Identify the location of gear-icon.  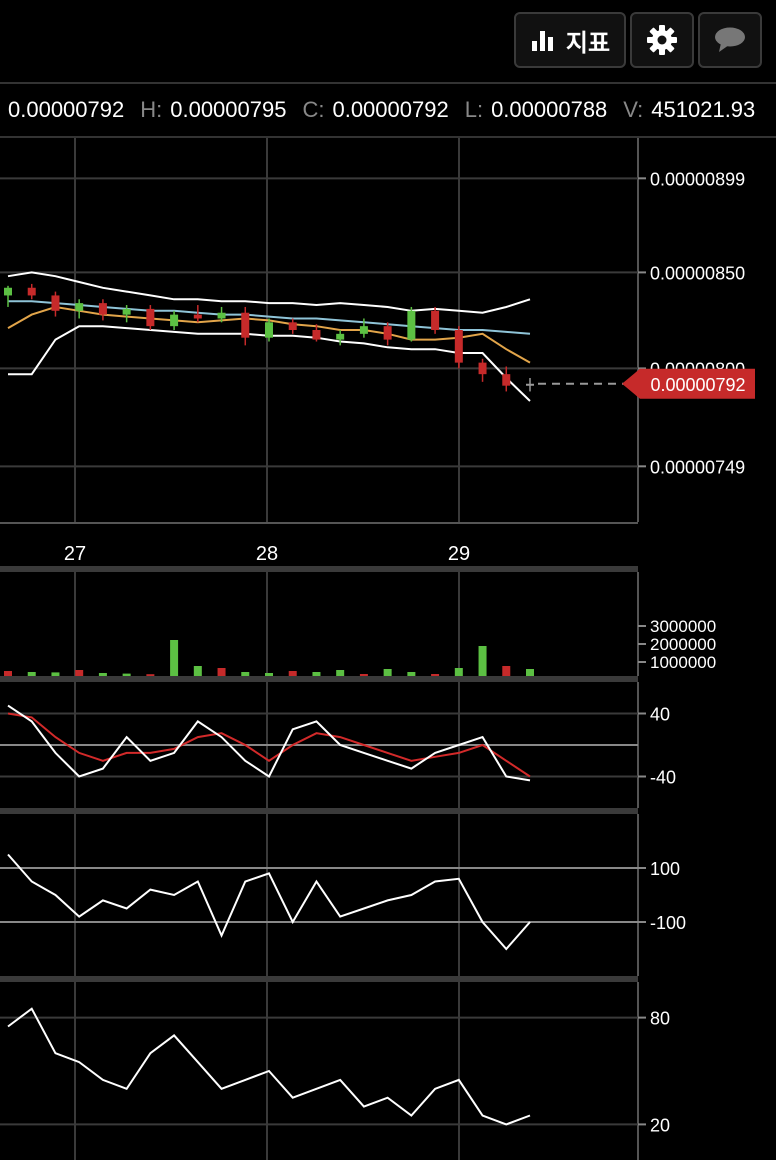
(662, 40).